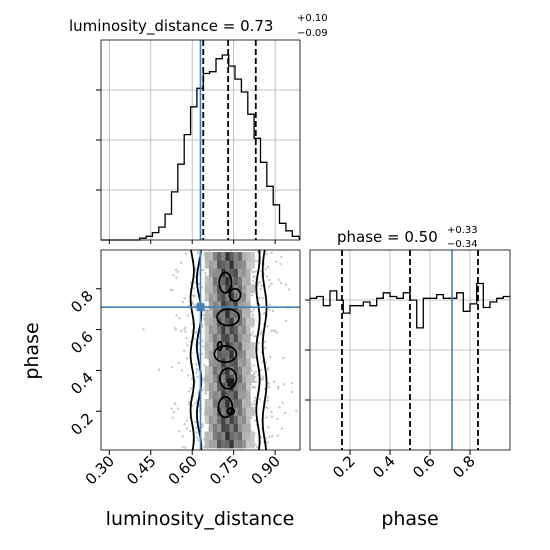  I want to click on phase-y-tick-label: 0.6, so click(82, 343).